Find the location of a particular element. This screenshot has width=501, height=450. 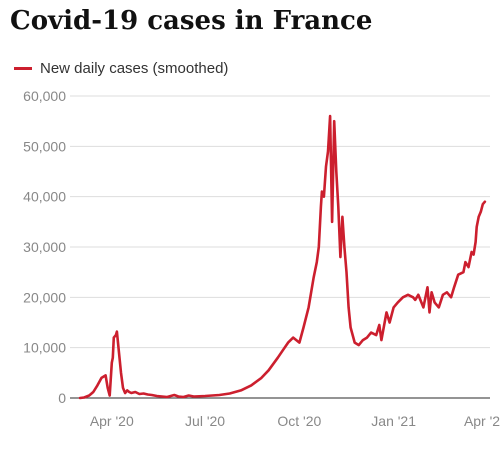

chart-title: Covid-19 cases in France is located at coordinates (191, 21).